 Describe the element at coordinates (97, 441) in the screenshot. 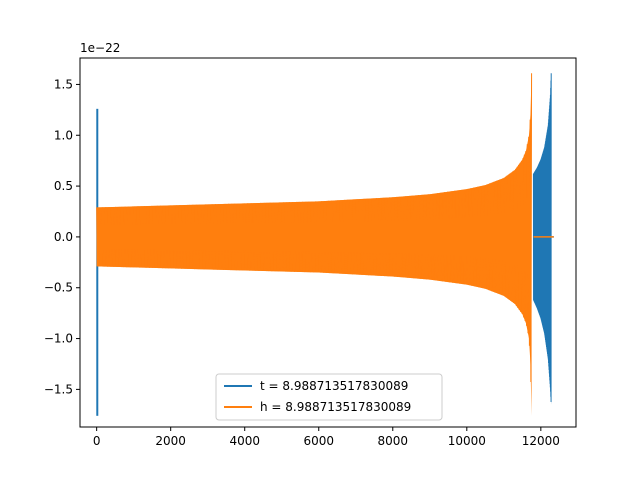

I see `x-tick-label: 0` at that location.